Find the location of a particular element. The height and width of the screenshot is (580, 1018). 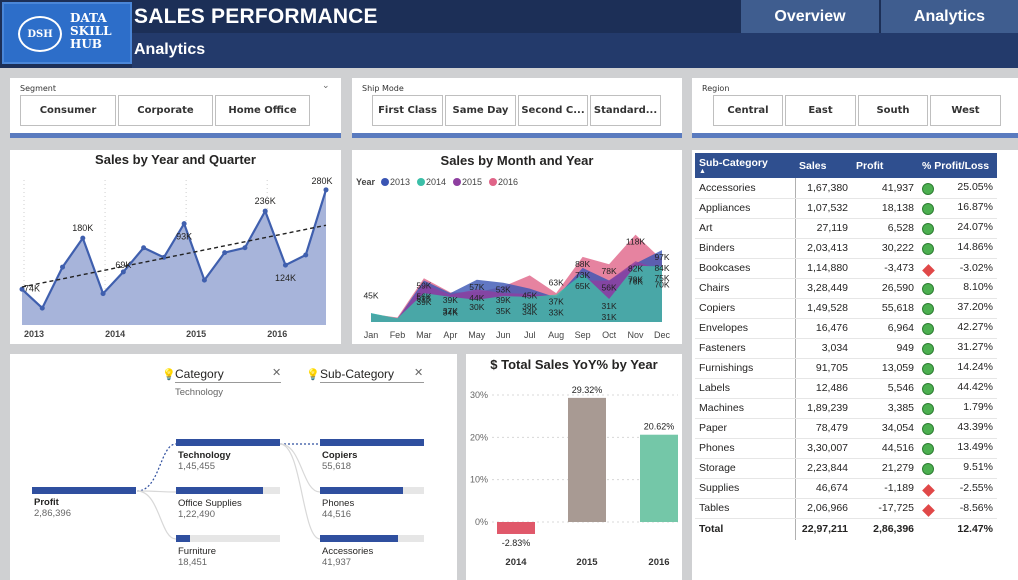

cell-pct: 13.49% is located at coordinates (957, 448).